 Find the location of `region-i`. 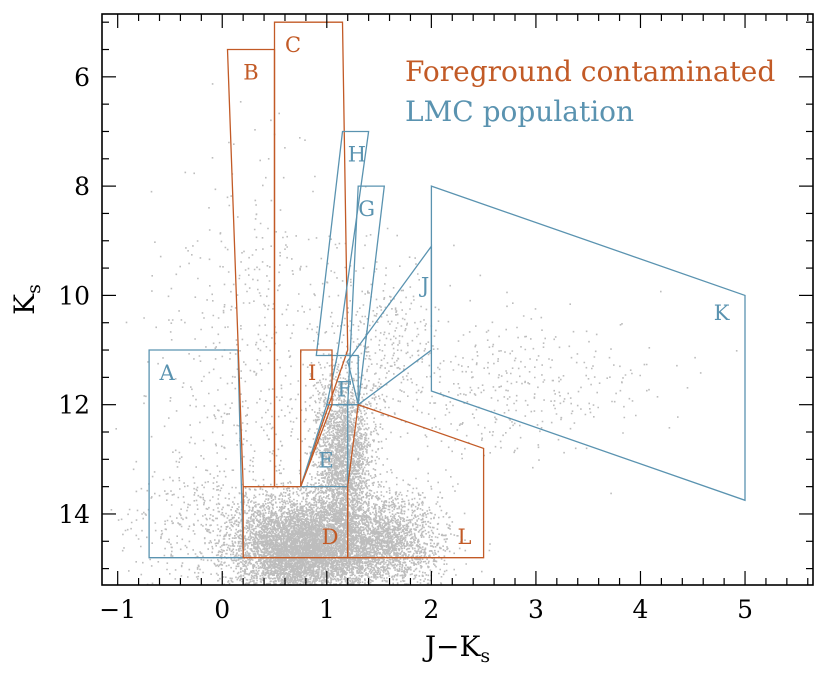

region-i is located at coordinates (316, 418).